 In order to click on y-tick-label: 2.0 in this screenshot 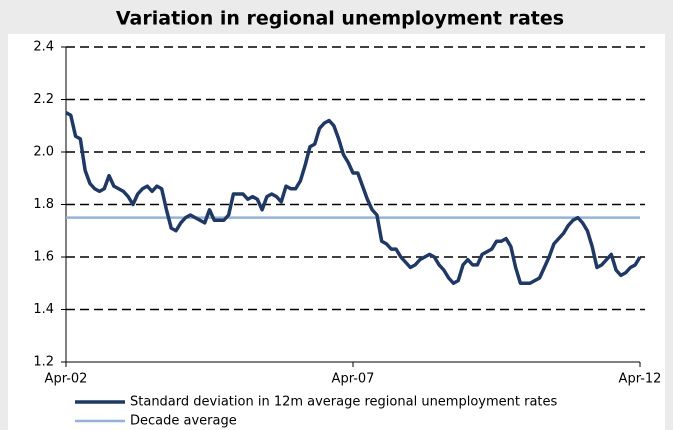, I will do `click(43, 152)`.